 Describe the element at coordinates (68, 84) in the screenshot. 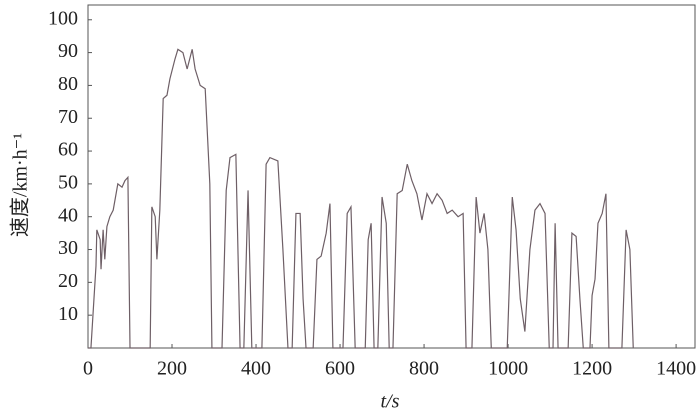

I see `y-tick-label: 80` at that location.